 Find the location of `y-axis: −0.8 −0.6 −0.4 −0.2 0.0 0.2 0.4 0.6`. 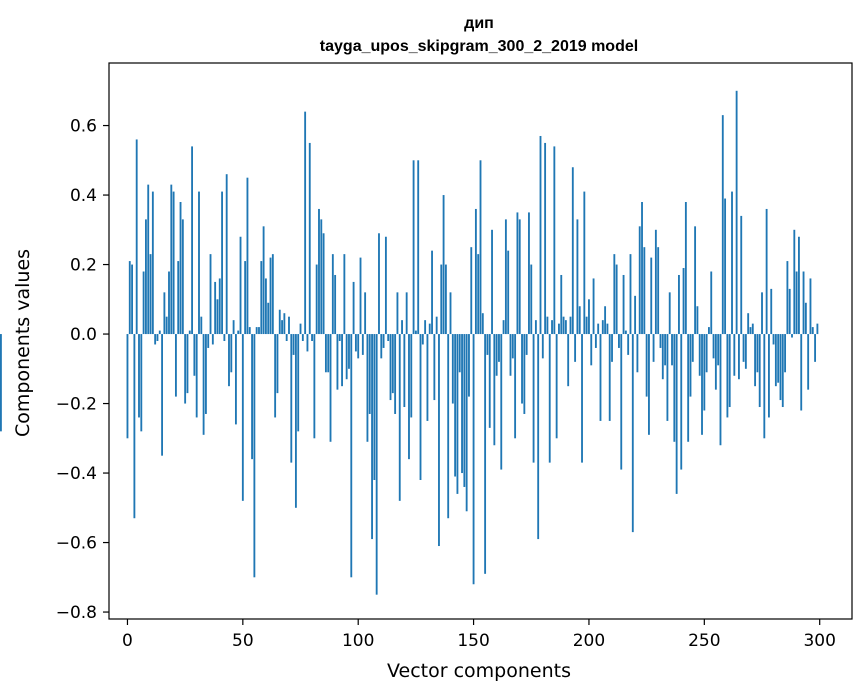

y-axis: −0.8 −0.6 −0.4 −0.2 0.0 0.2 0.4 0.6 is located at coordinates (82, 370).